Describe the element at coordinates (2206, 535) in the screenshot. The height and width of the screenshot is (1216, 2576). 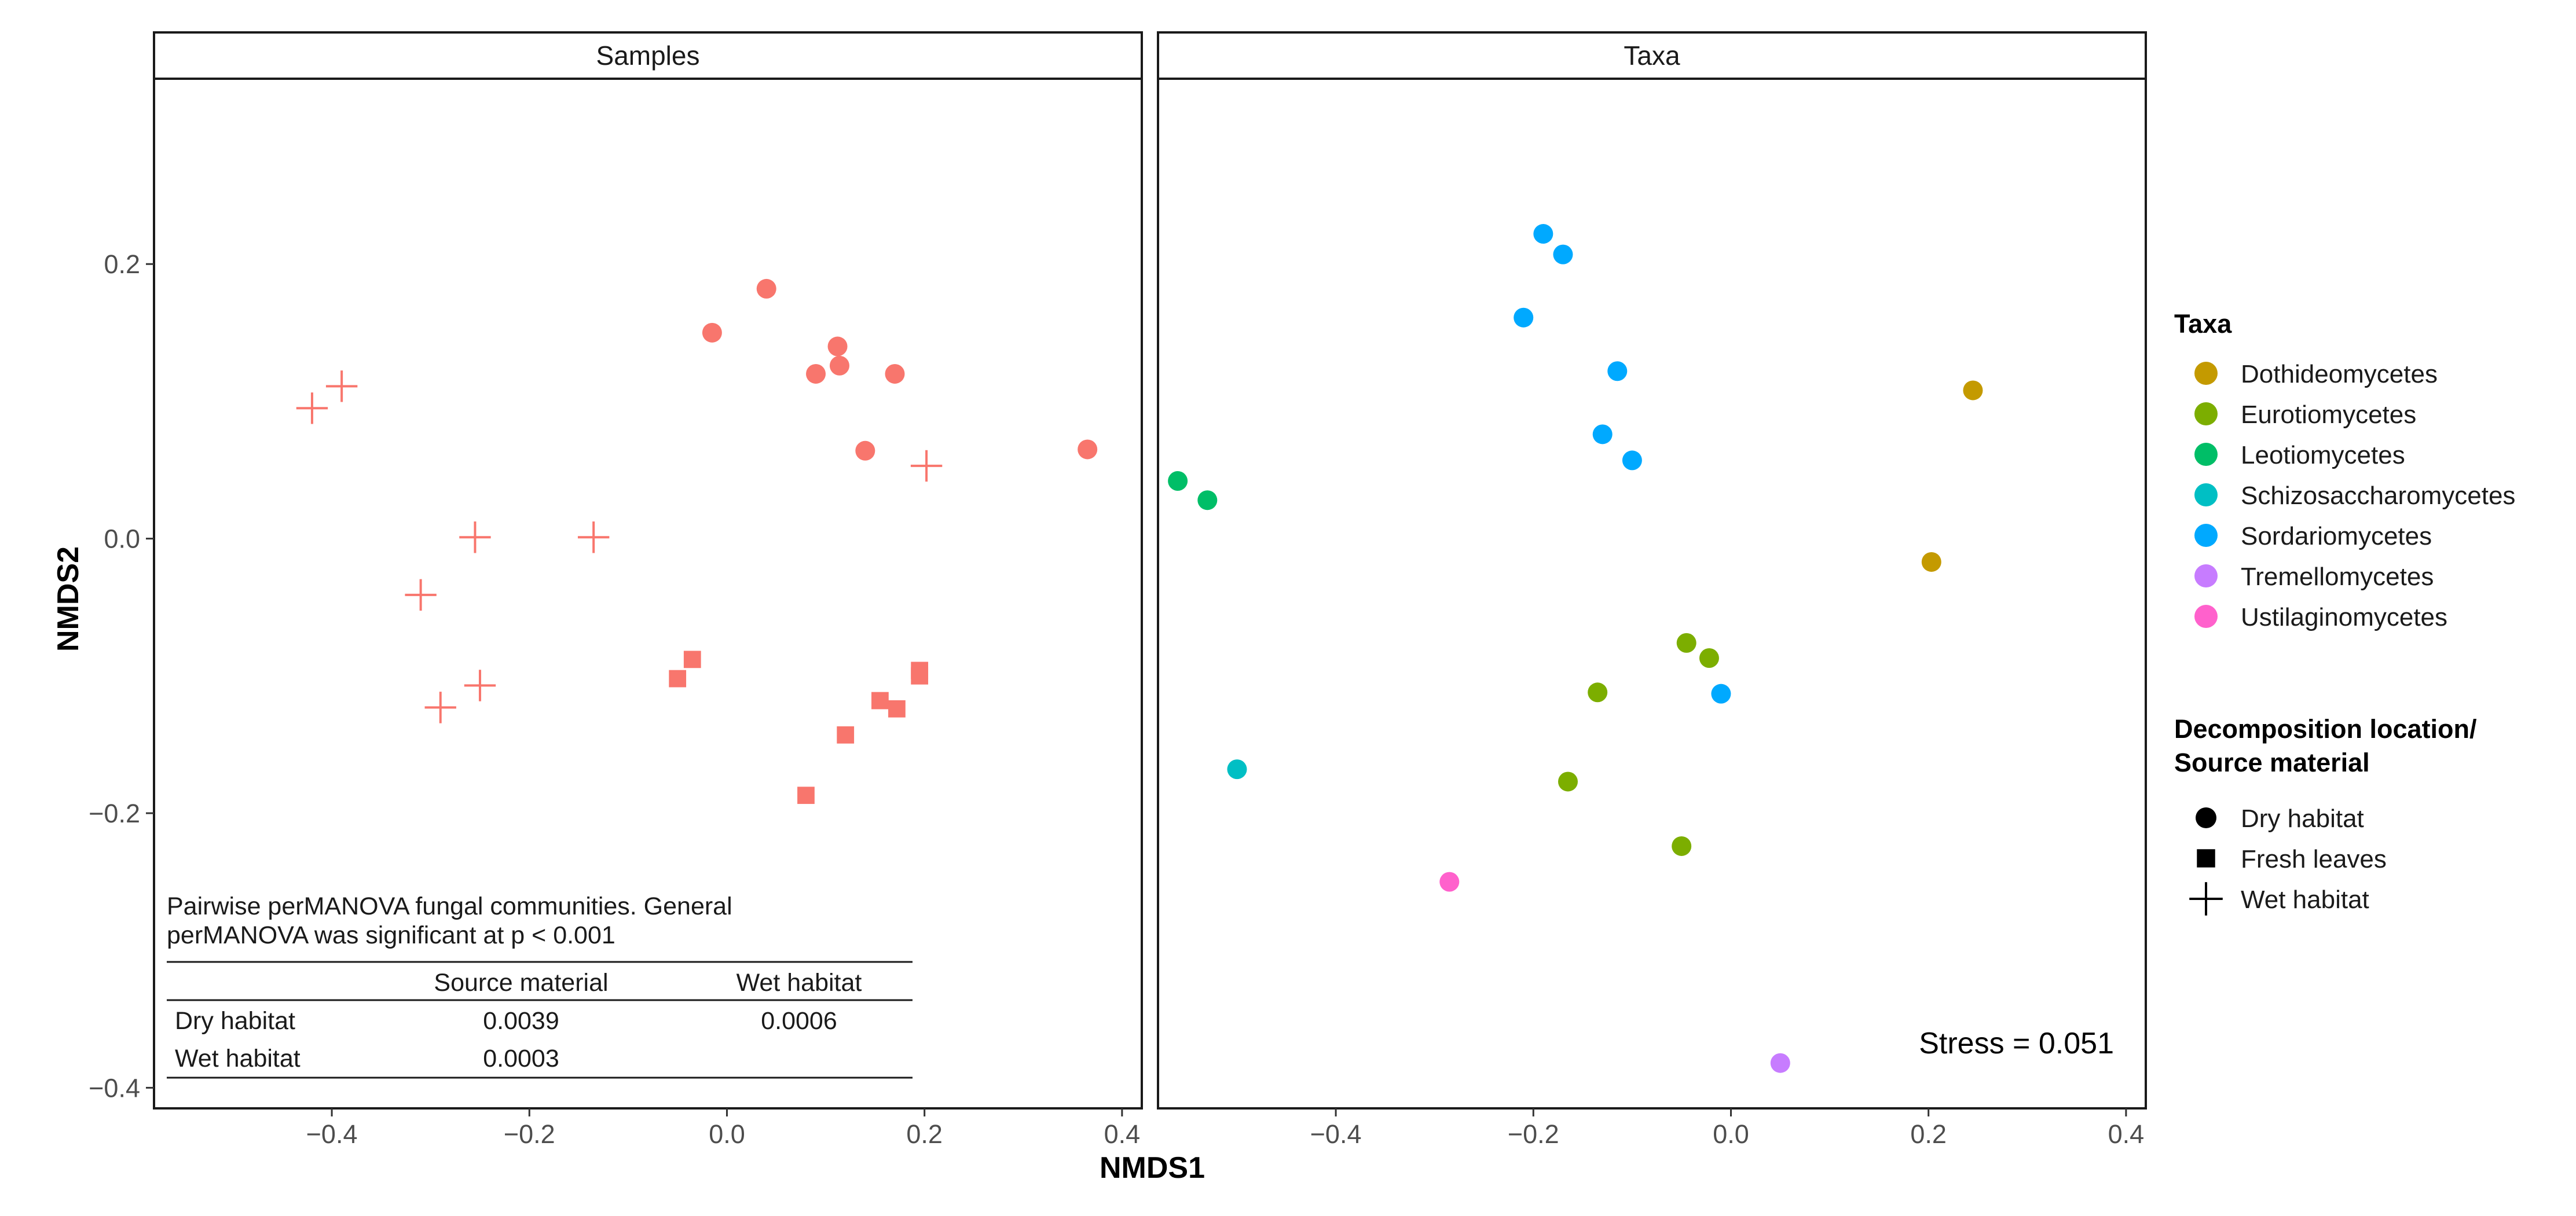
I see `legend-key-sordariomycetes` at that location.